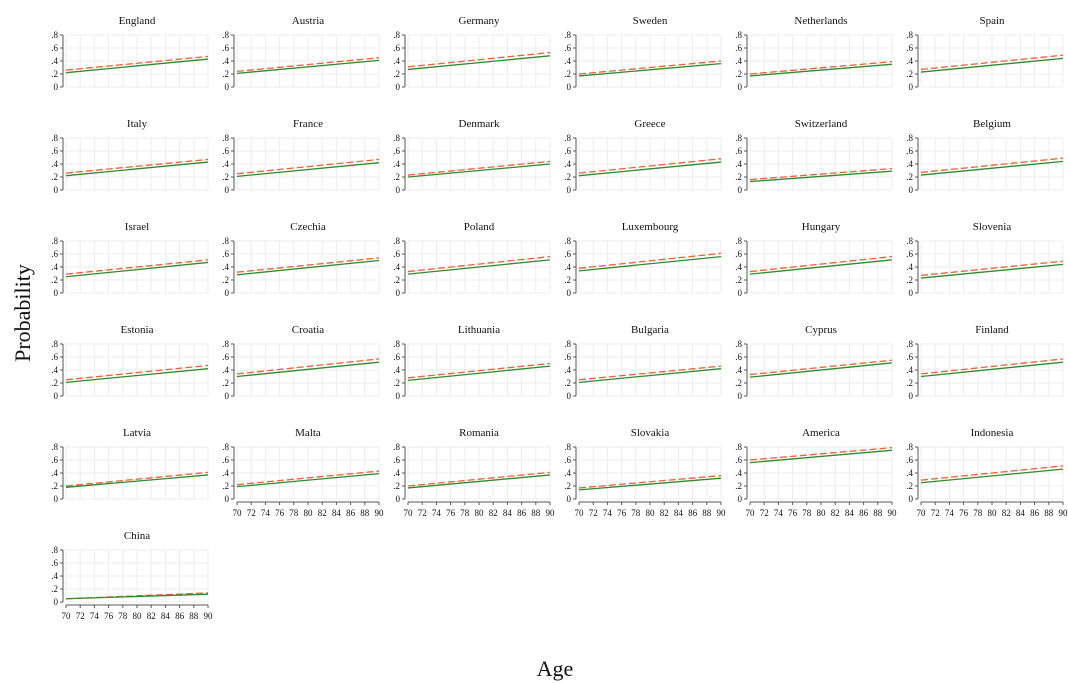  I want to click on panel: Italy 0 .2 .4 .6 .8, so click(130, 156).